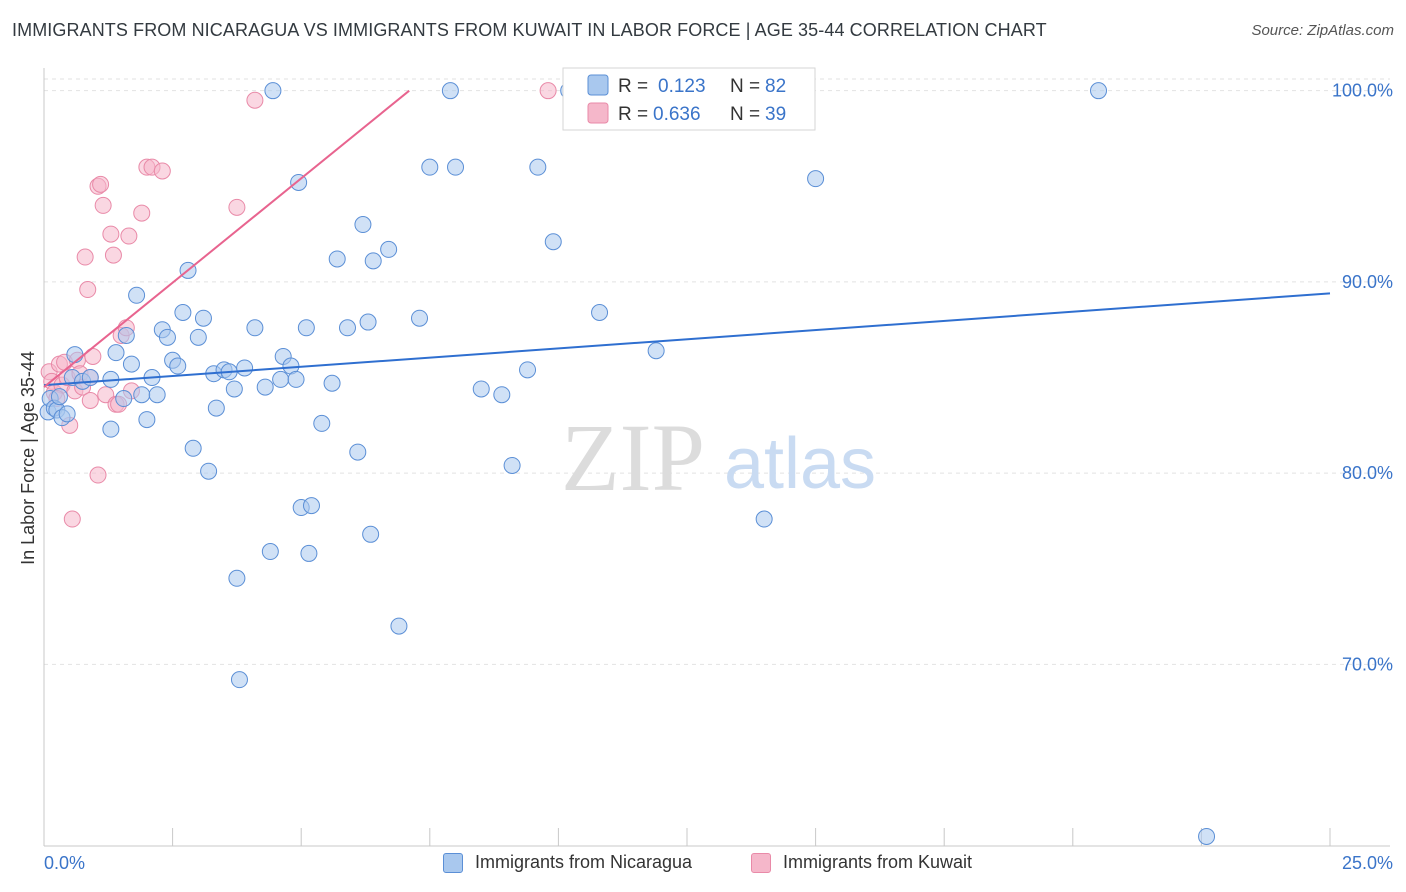  What do you see at coordinates (28, 458) in the screenshot?
I see `y-axis-label: In Labor Force | Age 35-44` at bounding box center [28, 458].